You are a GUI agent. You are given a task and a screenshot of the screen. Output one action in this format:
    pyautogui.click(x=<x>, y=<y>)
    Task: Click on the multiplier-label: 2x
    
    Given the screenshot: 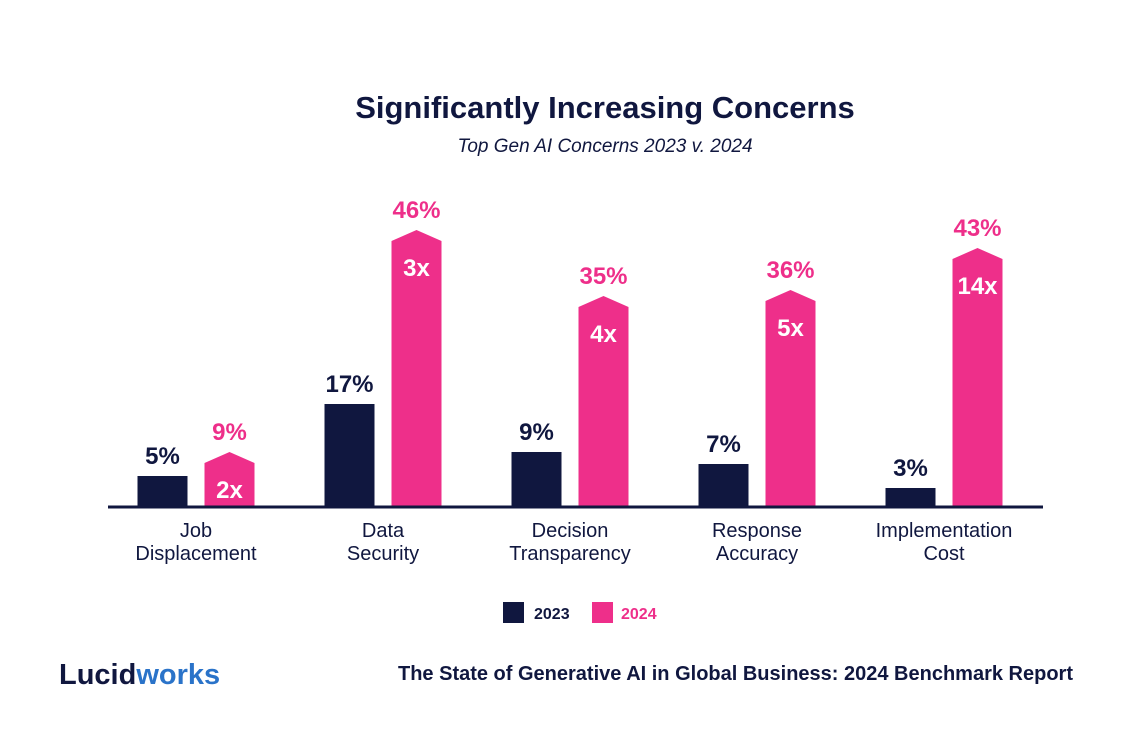 What is the action you would take?
    pyautogui.click(x=229, y=490)
    